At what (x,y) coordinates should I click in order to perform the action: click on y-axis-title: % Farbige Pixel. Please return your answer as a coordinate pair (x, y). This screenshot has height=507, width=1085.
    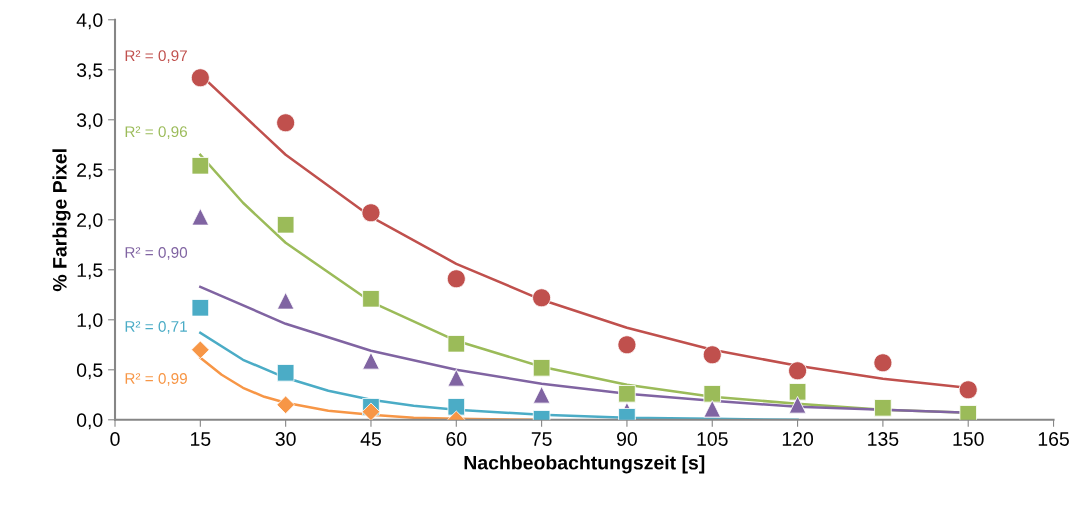
    Looking at the image, I should click on (61, 220).